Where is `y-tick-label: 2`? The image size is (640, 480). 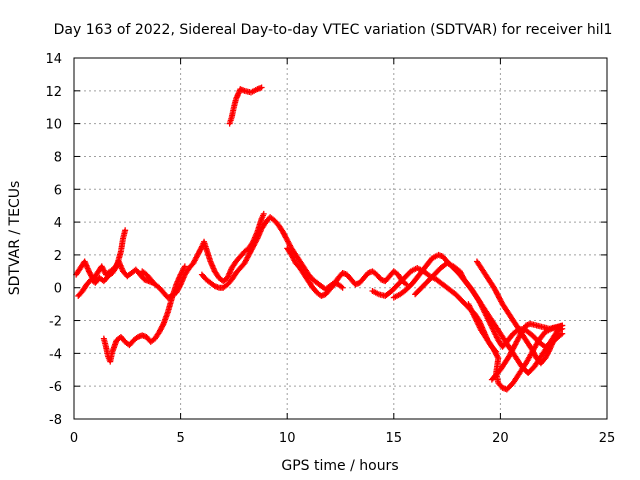 y-tick-label: 2 is located at coordinates (58, 256).